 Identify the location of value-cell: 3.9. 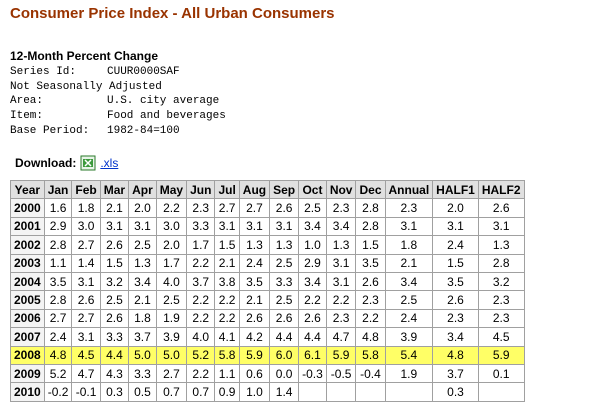
(409, 337).